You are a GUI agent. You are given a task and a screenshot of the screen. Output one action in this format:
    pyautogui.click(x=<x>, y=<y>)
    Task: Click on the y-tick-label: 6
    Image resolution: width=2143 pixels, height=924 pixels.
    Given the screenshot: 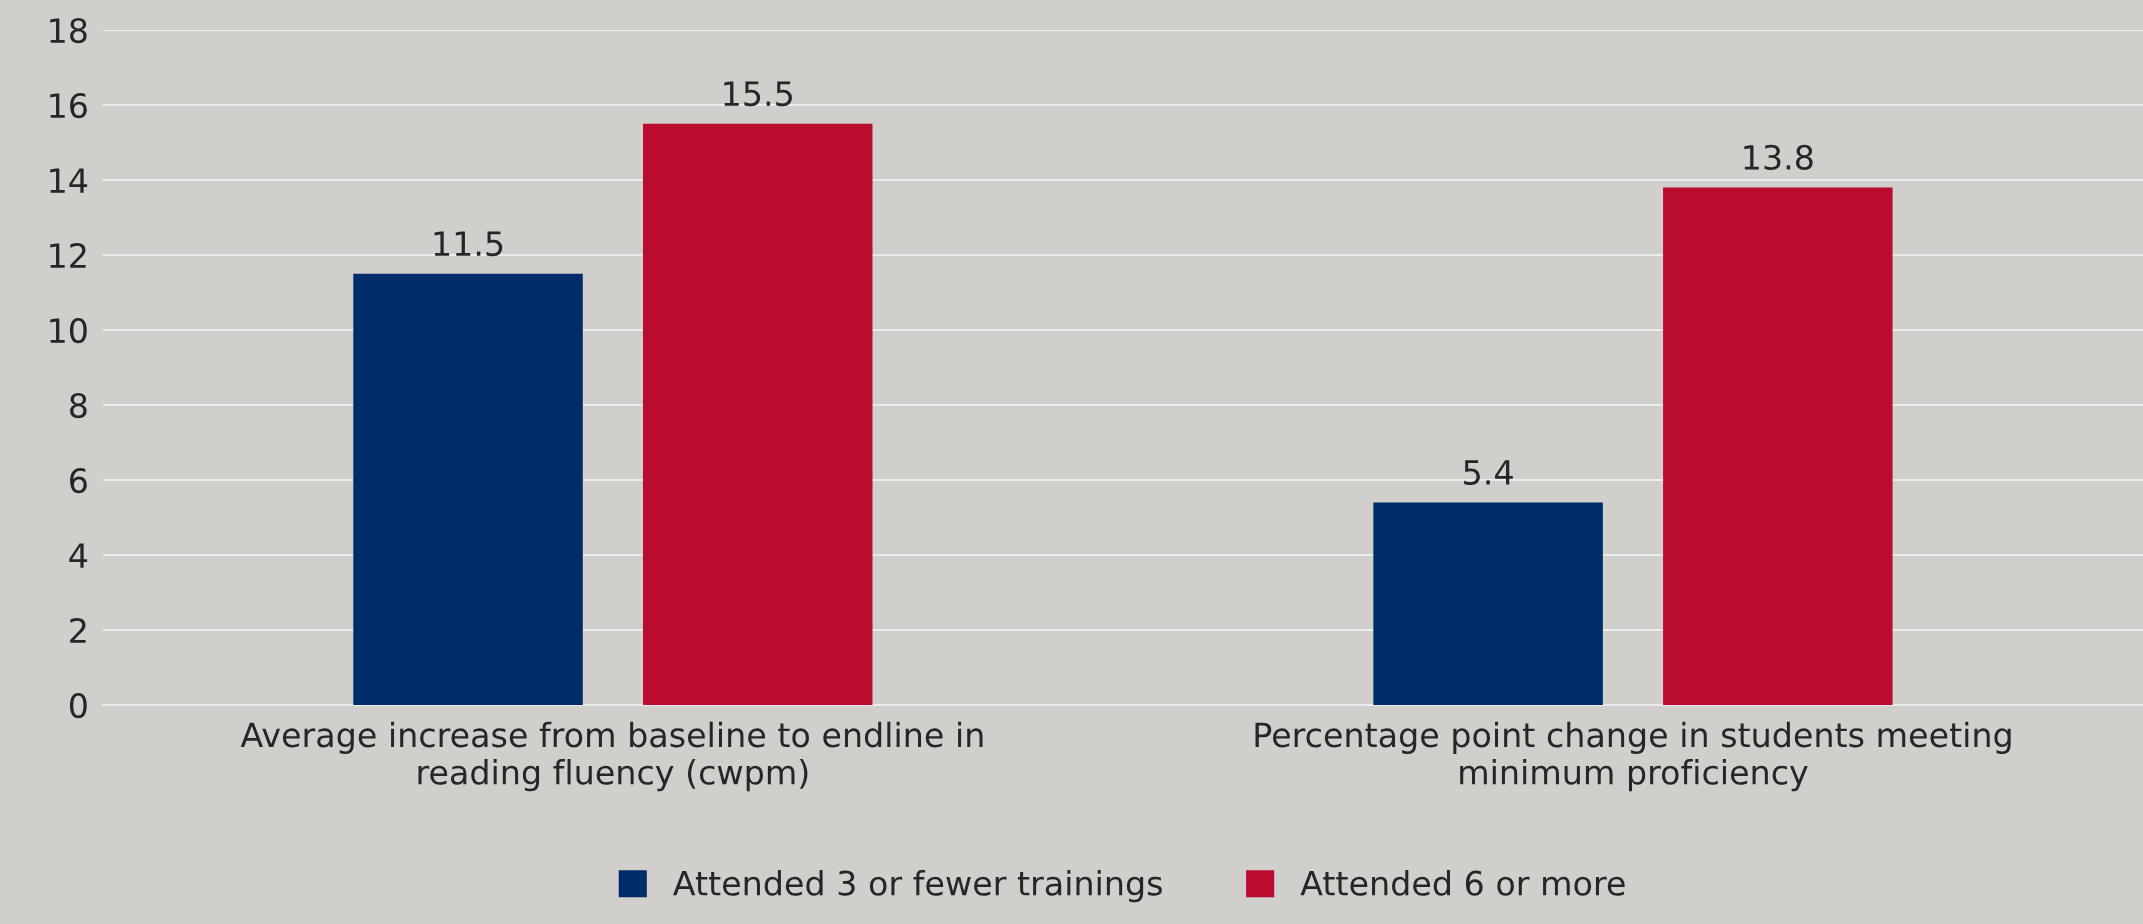 What is the action you would take?
    pyautogui.click(x=78, y=480)
    